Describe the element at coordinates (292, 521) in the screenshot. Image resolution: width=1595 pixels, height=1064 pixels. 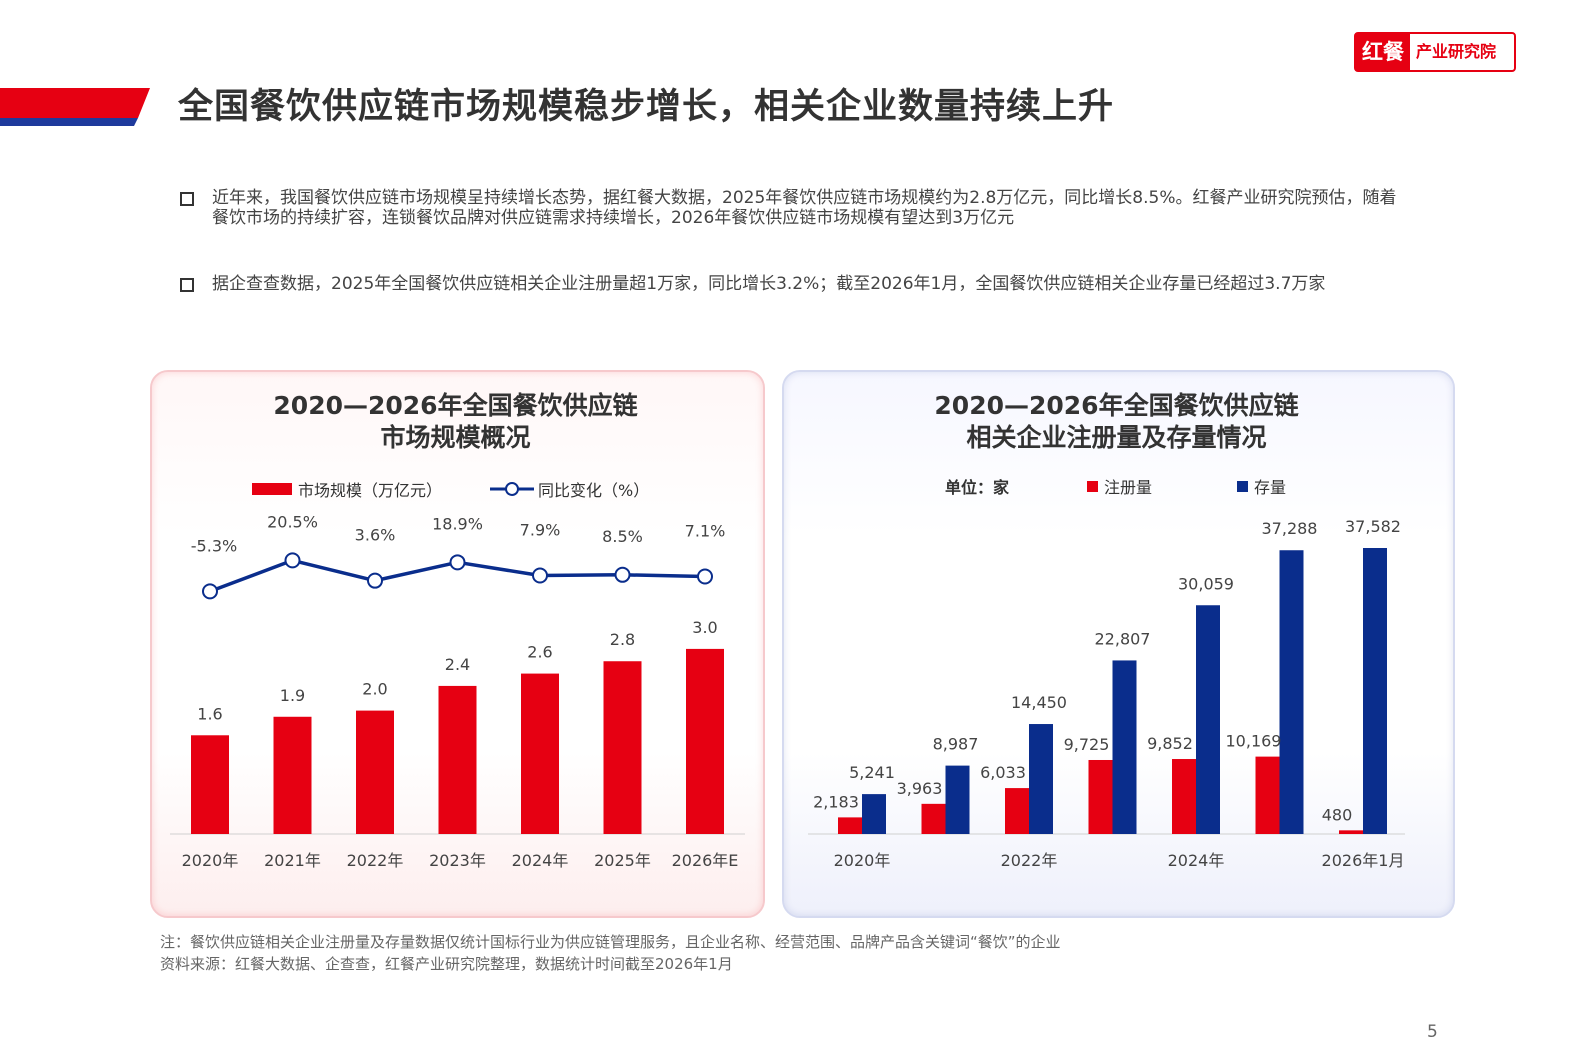
I see `yoy-value-label: 20.5%` at that location.